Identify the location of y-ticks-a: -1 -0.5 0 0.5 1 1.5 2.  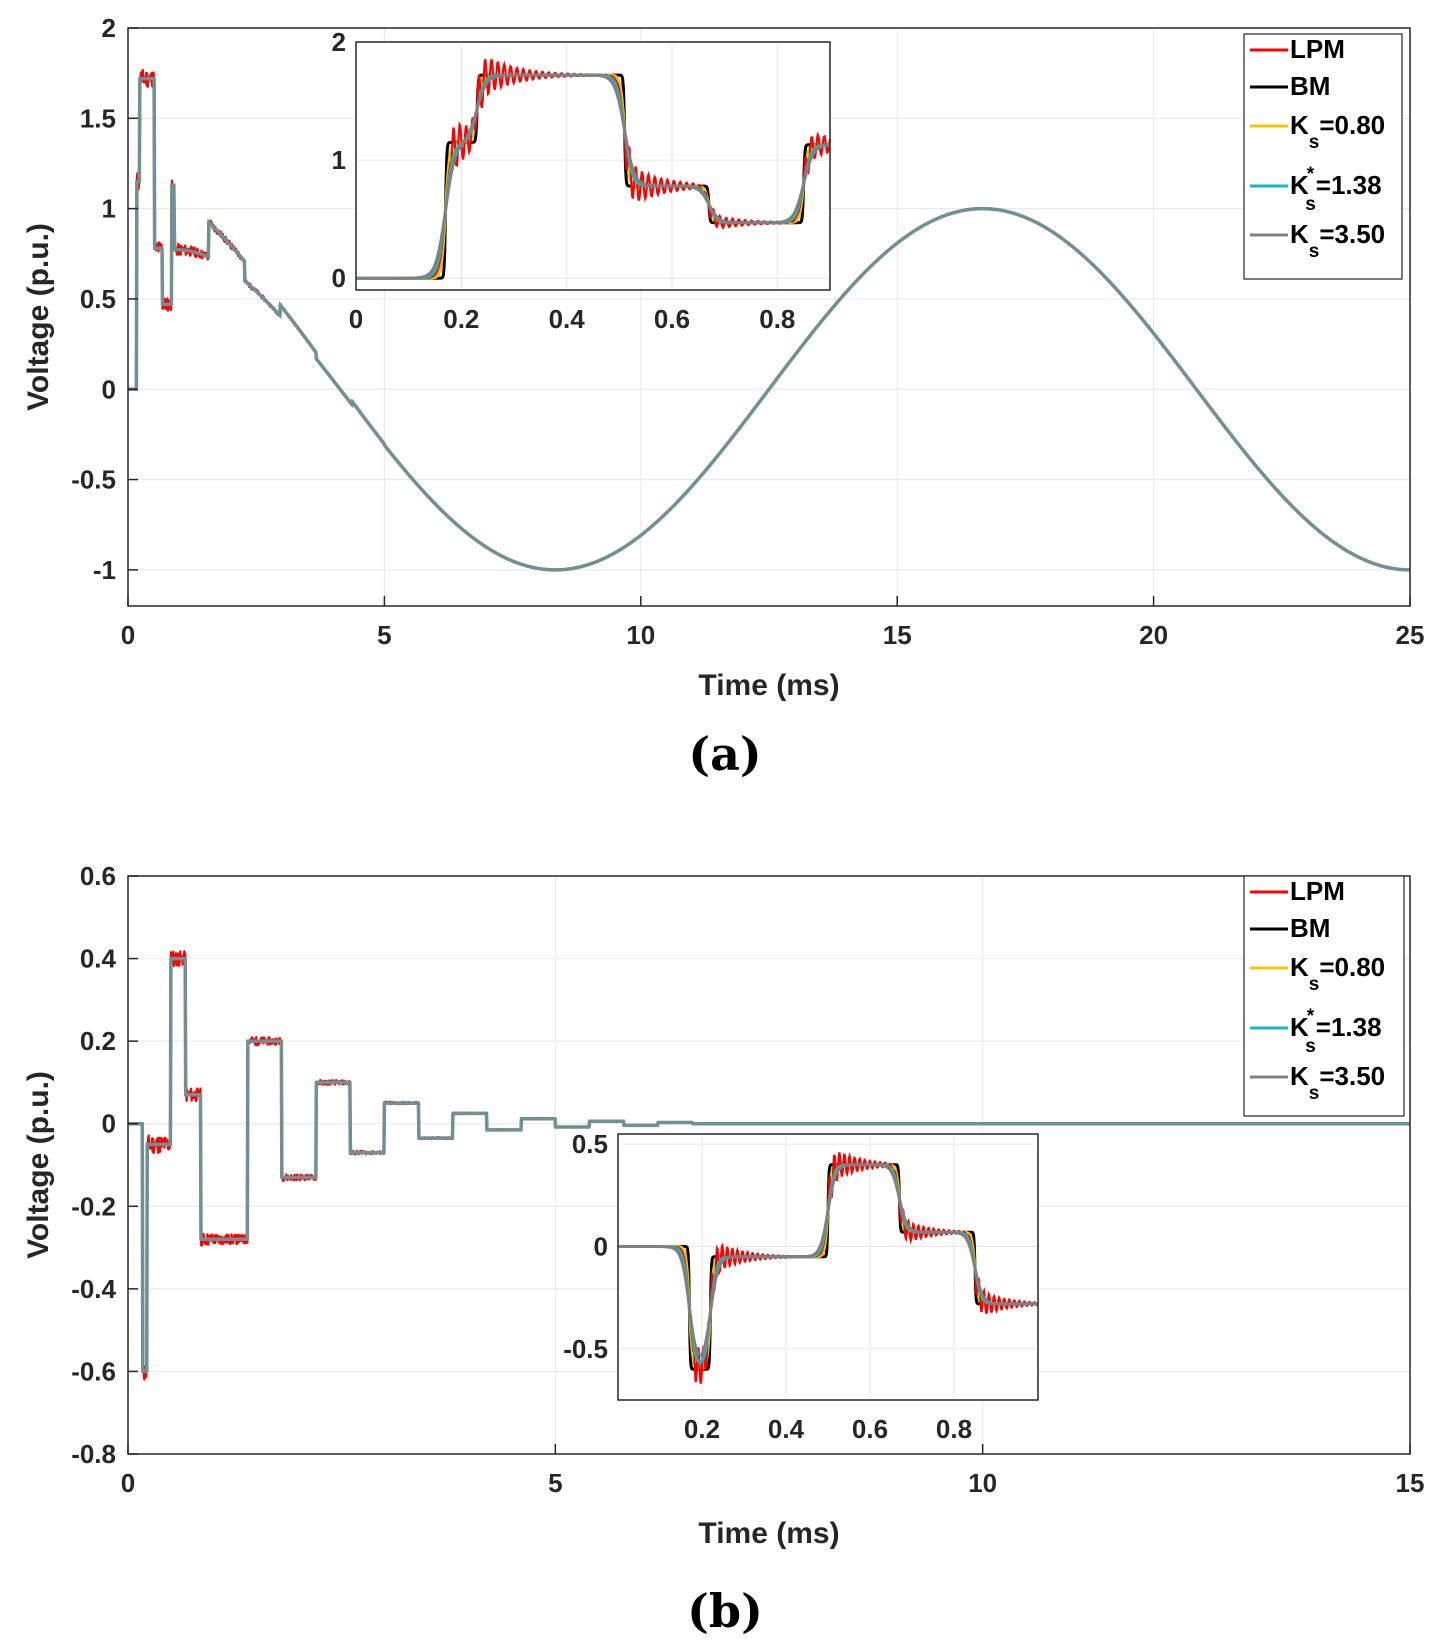
(104, 299).